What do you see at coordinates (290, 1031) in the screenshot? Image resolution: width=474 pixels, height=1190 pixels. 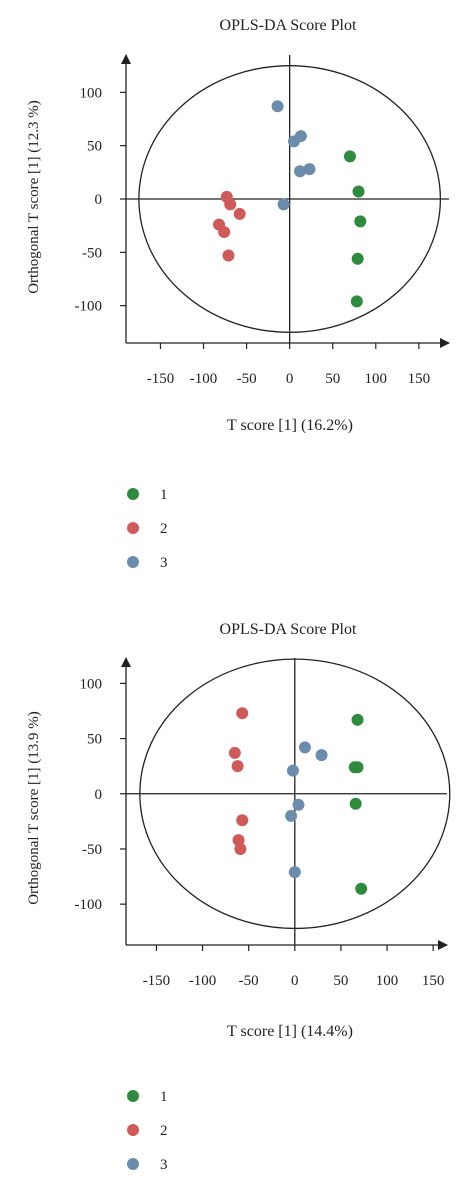 I see `chart-2-x-axis-label: T score [1] (14.4%)` at bounding box center [290, 1031].